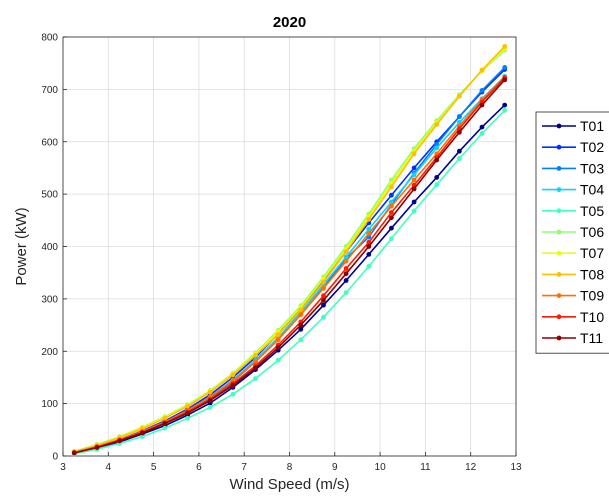 This screenshot has height=499, width=609. What do you see at coordinates (573, 317) in the screenshot?
I see `legend-item-t10: T10` at bounding box center [573, 317].